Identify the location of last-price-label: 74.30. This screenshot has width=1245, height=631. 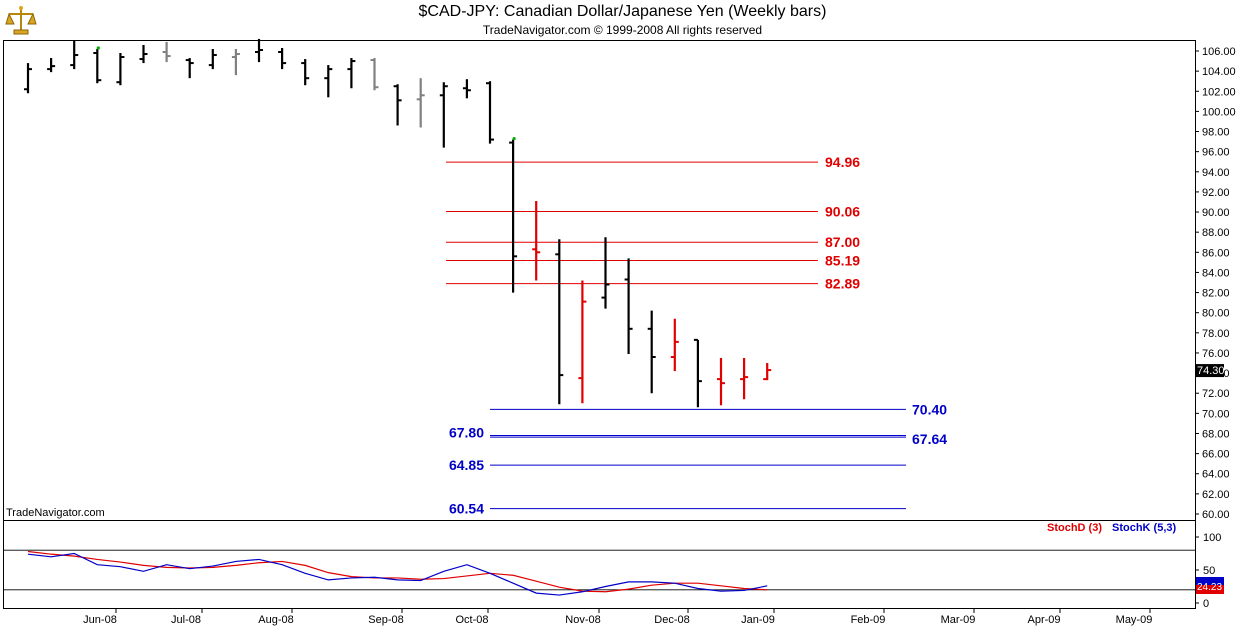
(1211, 371).